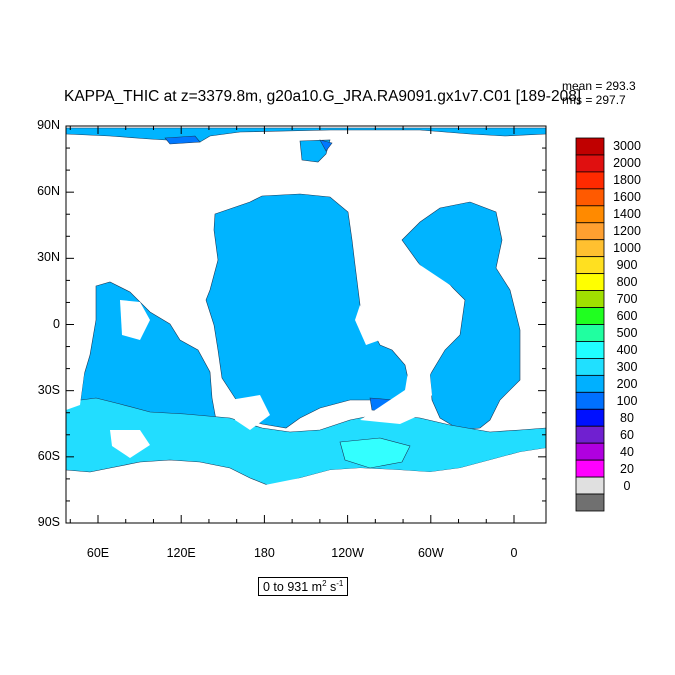 This screenshot has height=675, width=675. Describe the element at coordinates (56, 323) in the screenshot. I see `lat-label: 0` at that location.